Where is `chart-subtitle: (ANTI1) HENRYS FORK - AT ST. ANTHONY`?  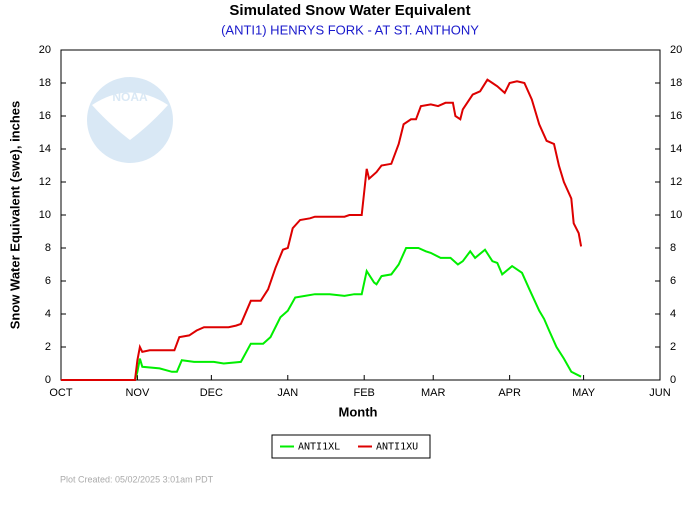
chart-subtitle: (ANTI1) HENRYS FORK - AT ST. ANTHONY is located at coordinates (350, 29).